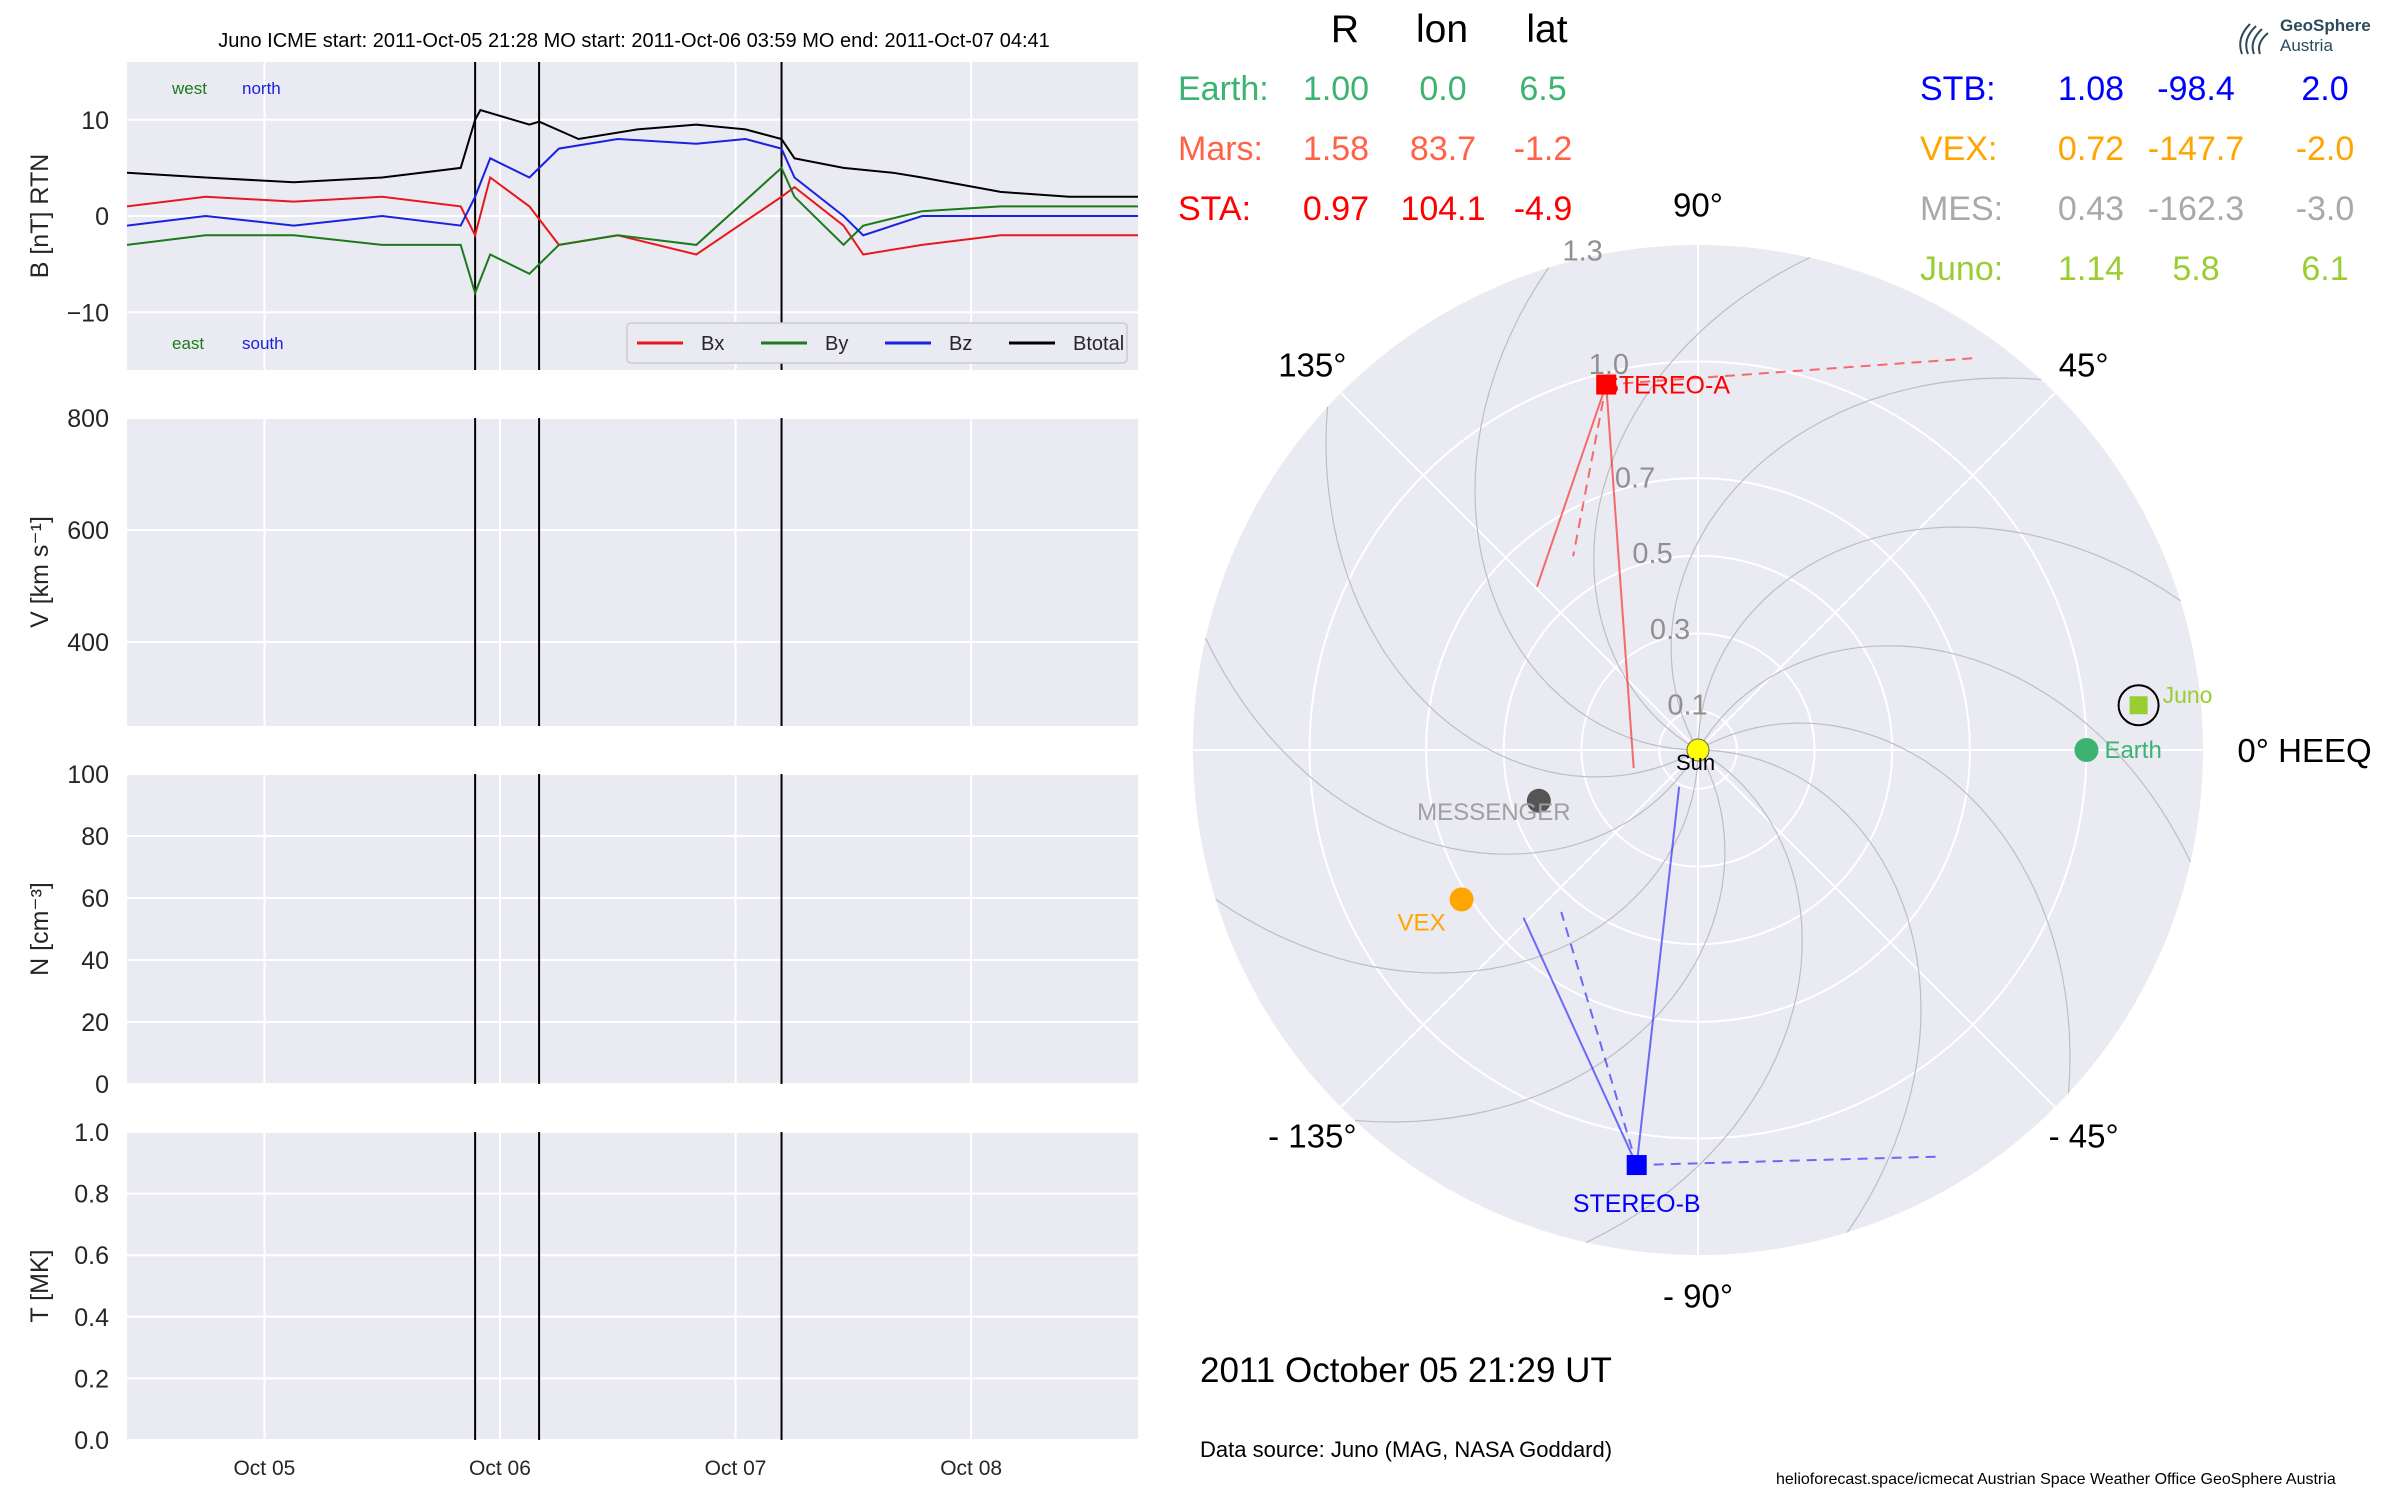 The image size is (2400, 1500). What do you see at coordinates (1223, 89) in the screenshot?
I see `left-table-row-0-name: Earth:` at bounding box center [1223, 89].